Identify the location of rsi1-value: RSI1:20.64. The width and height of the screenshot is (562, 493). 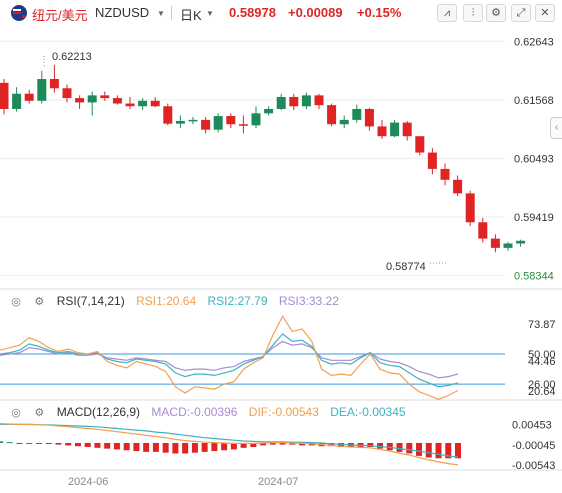
(166, 301).